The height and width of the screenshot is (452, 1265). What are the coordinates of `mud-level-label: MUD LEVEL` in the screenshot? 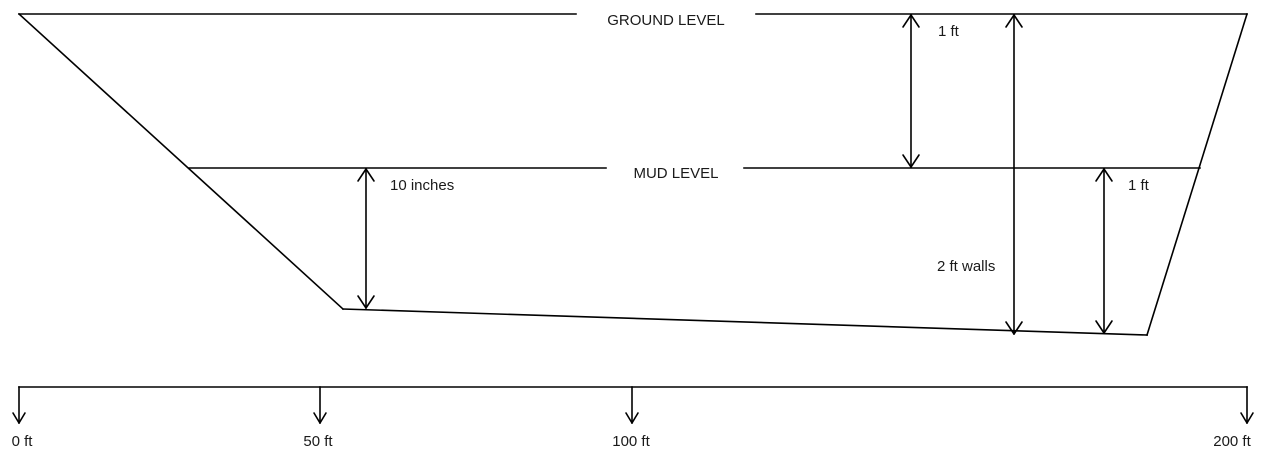 It's located at (675, 173).